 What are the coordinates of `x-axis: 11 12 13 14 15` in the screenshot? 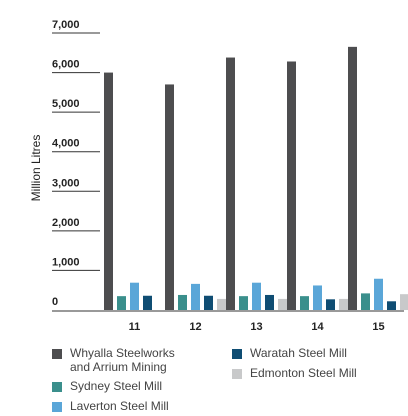 It's located at (228, 321).